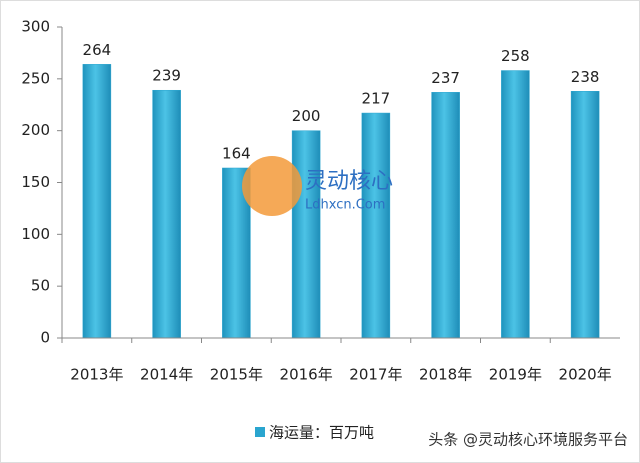  What do you see at coordinates (166, 76) in the screenshot?
I see `value-label: 239` at bounding box center [166, 76].